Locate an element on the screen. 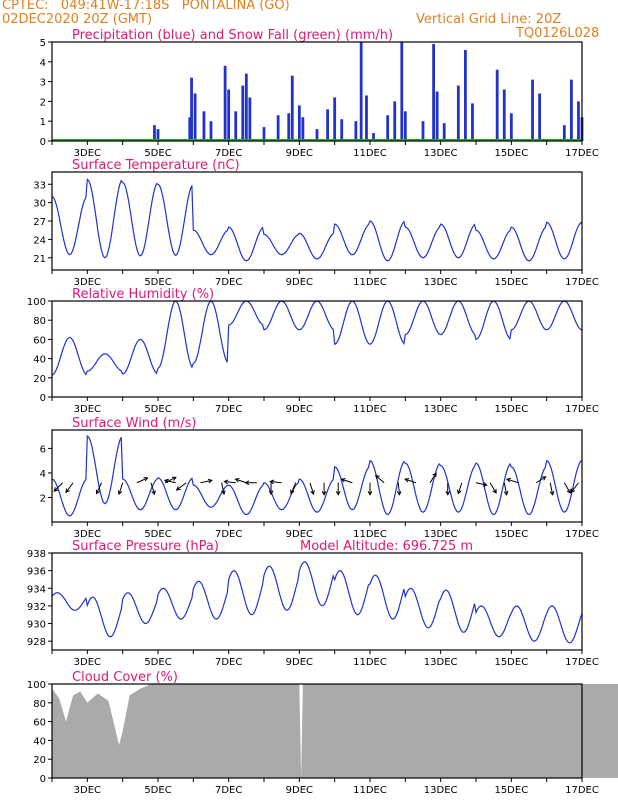  y-tick-label: 928 is located at coordinates (36, 642).